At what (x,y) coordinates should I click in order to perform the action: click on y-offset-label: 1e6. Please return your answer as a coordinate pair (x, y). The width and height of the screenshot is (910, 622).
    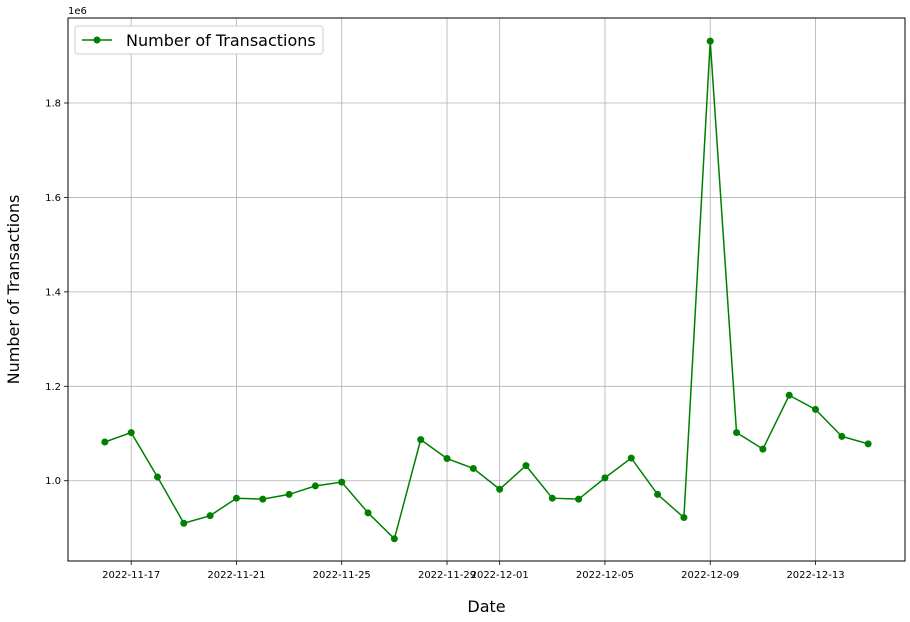
    Looking at the image, I should click on (77, 11).